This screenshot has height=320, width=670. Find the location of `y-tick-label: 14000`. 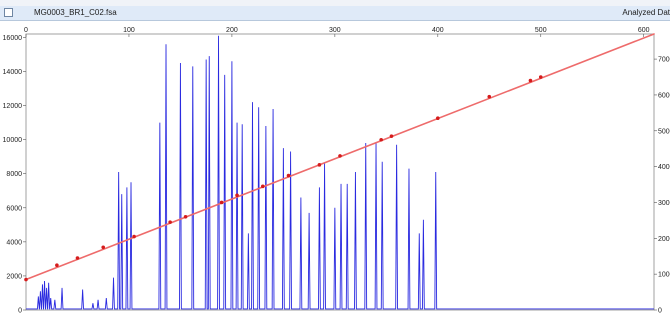

y-tick-label: 14000 is located at coordinates (13, 72).